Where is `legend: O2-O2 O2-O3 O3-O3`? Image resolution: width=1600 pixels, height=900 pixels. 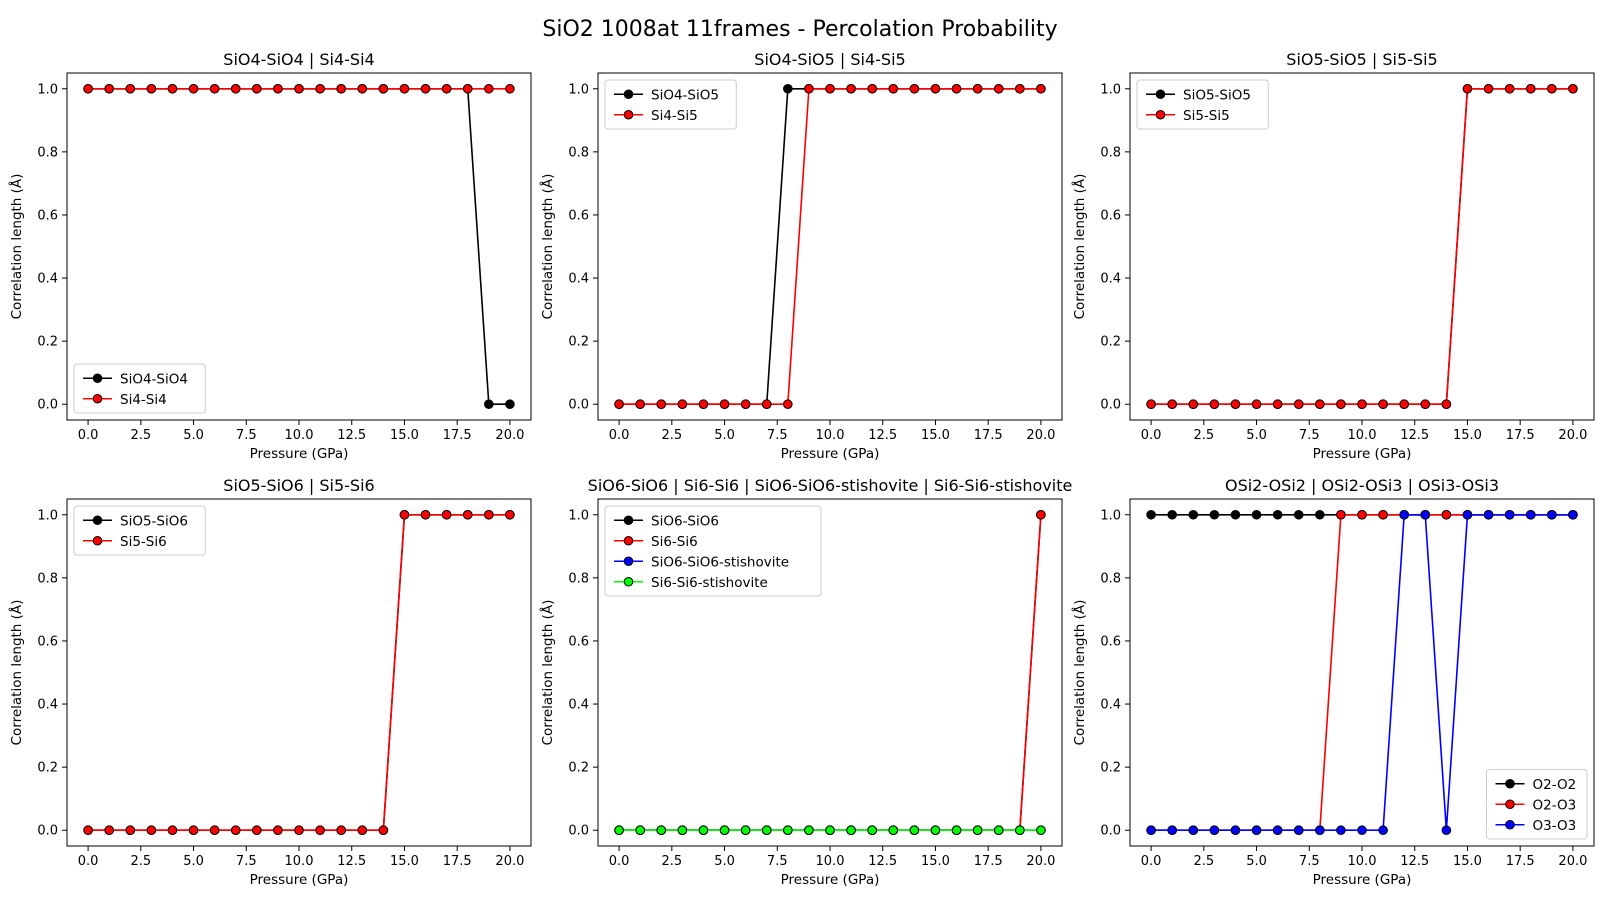 legend: O2-O2 O2-O3 O3-O3 is located at coordinates (1537, 804).